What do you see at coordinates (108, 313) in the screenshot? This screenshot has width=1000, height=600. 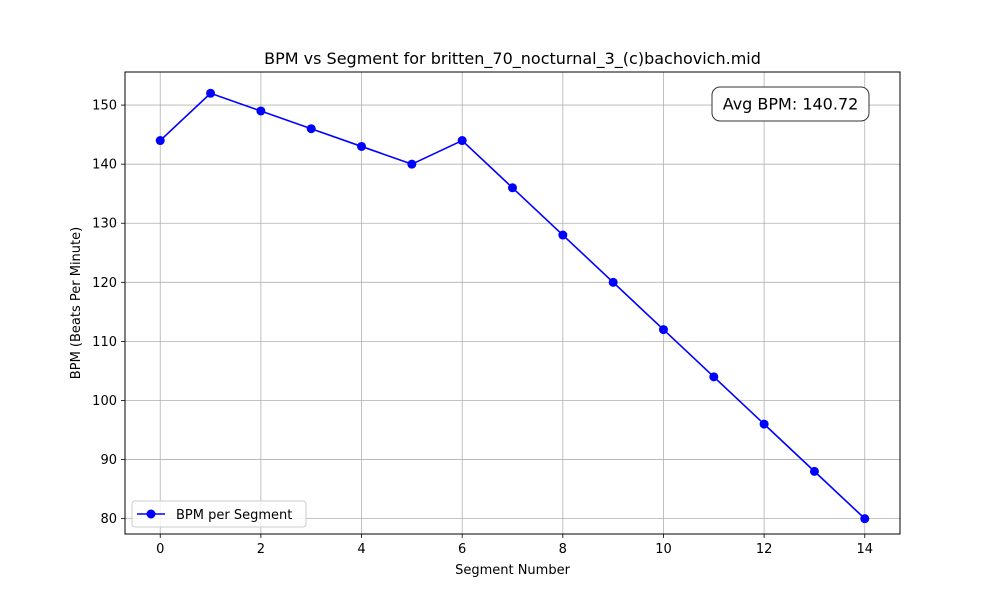 I see `y-axis-ticks: 80 90 100 110 120 130 140 150` at bounding box center [108, 313].